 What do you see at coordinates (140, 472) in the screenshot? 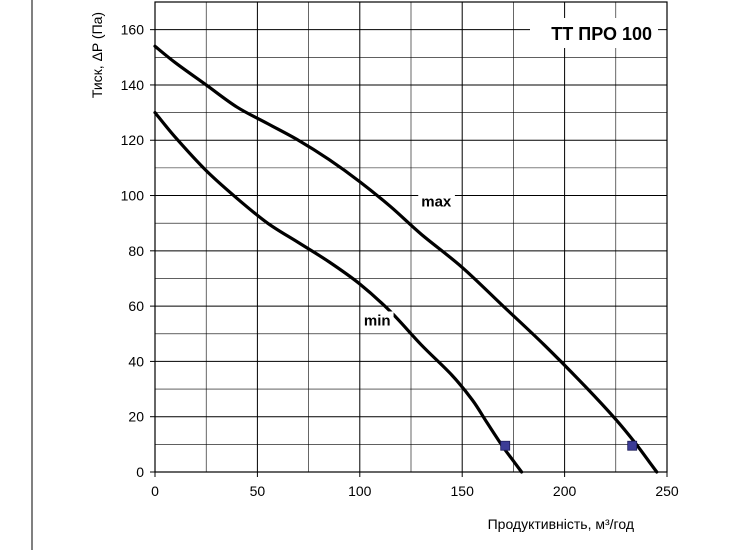
I see `y-tick-label: 0` at bounding box center [140, 472].